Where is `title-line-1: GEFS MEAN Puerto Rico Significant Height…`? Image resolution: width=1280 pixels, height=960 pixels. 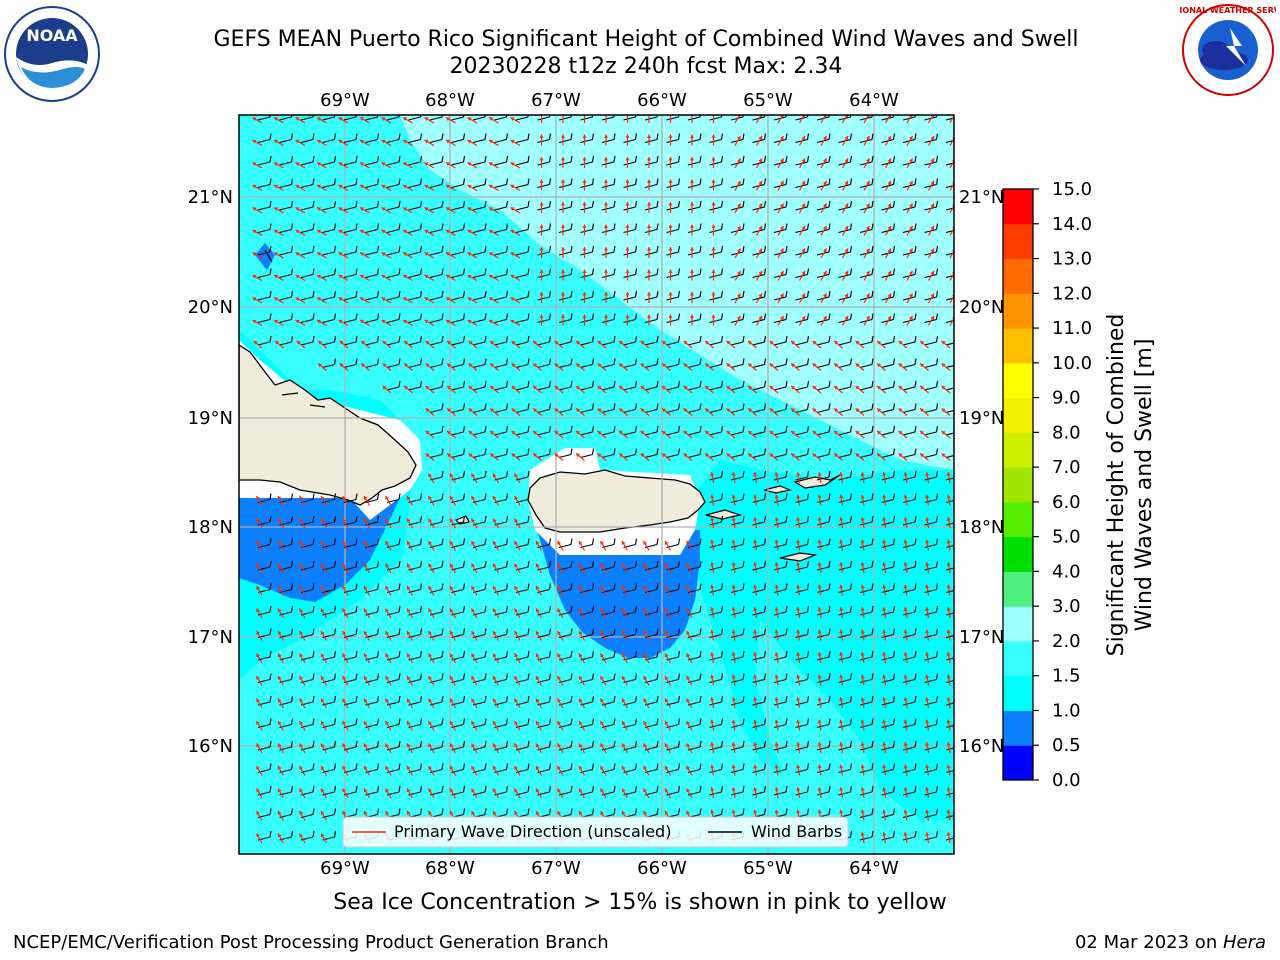 title-line-1: GEFS MEAN Puerto Rico Significant Height… is located at coordinates (646, 39).